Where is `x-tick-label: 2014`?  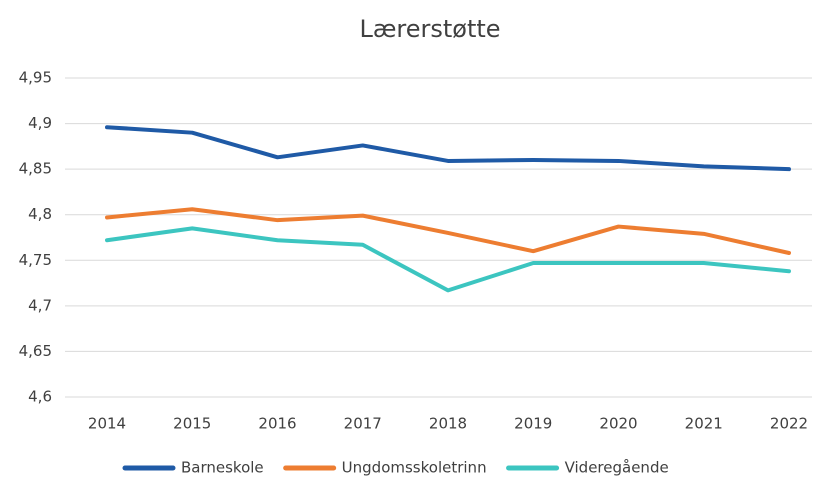 x-tick-label: 2014 is located at coordinates (107, 424).